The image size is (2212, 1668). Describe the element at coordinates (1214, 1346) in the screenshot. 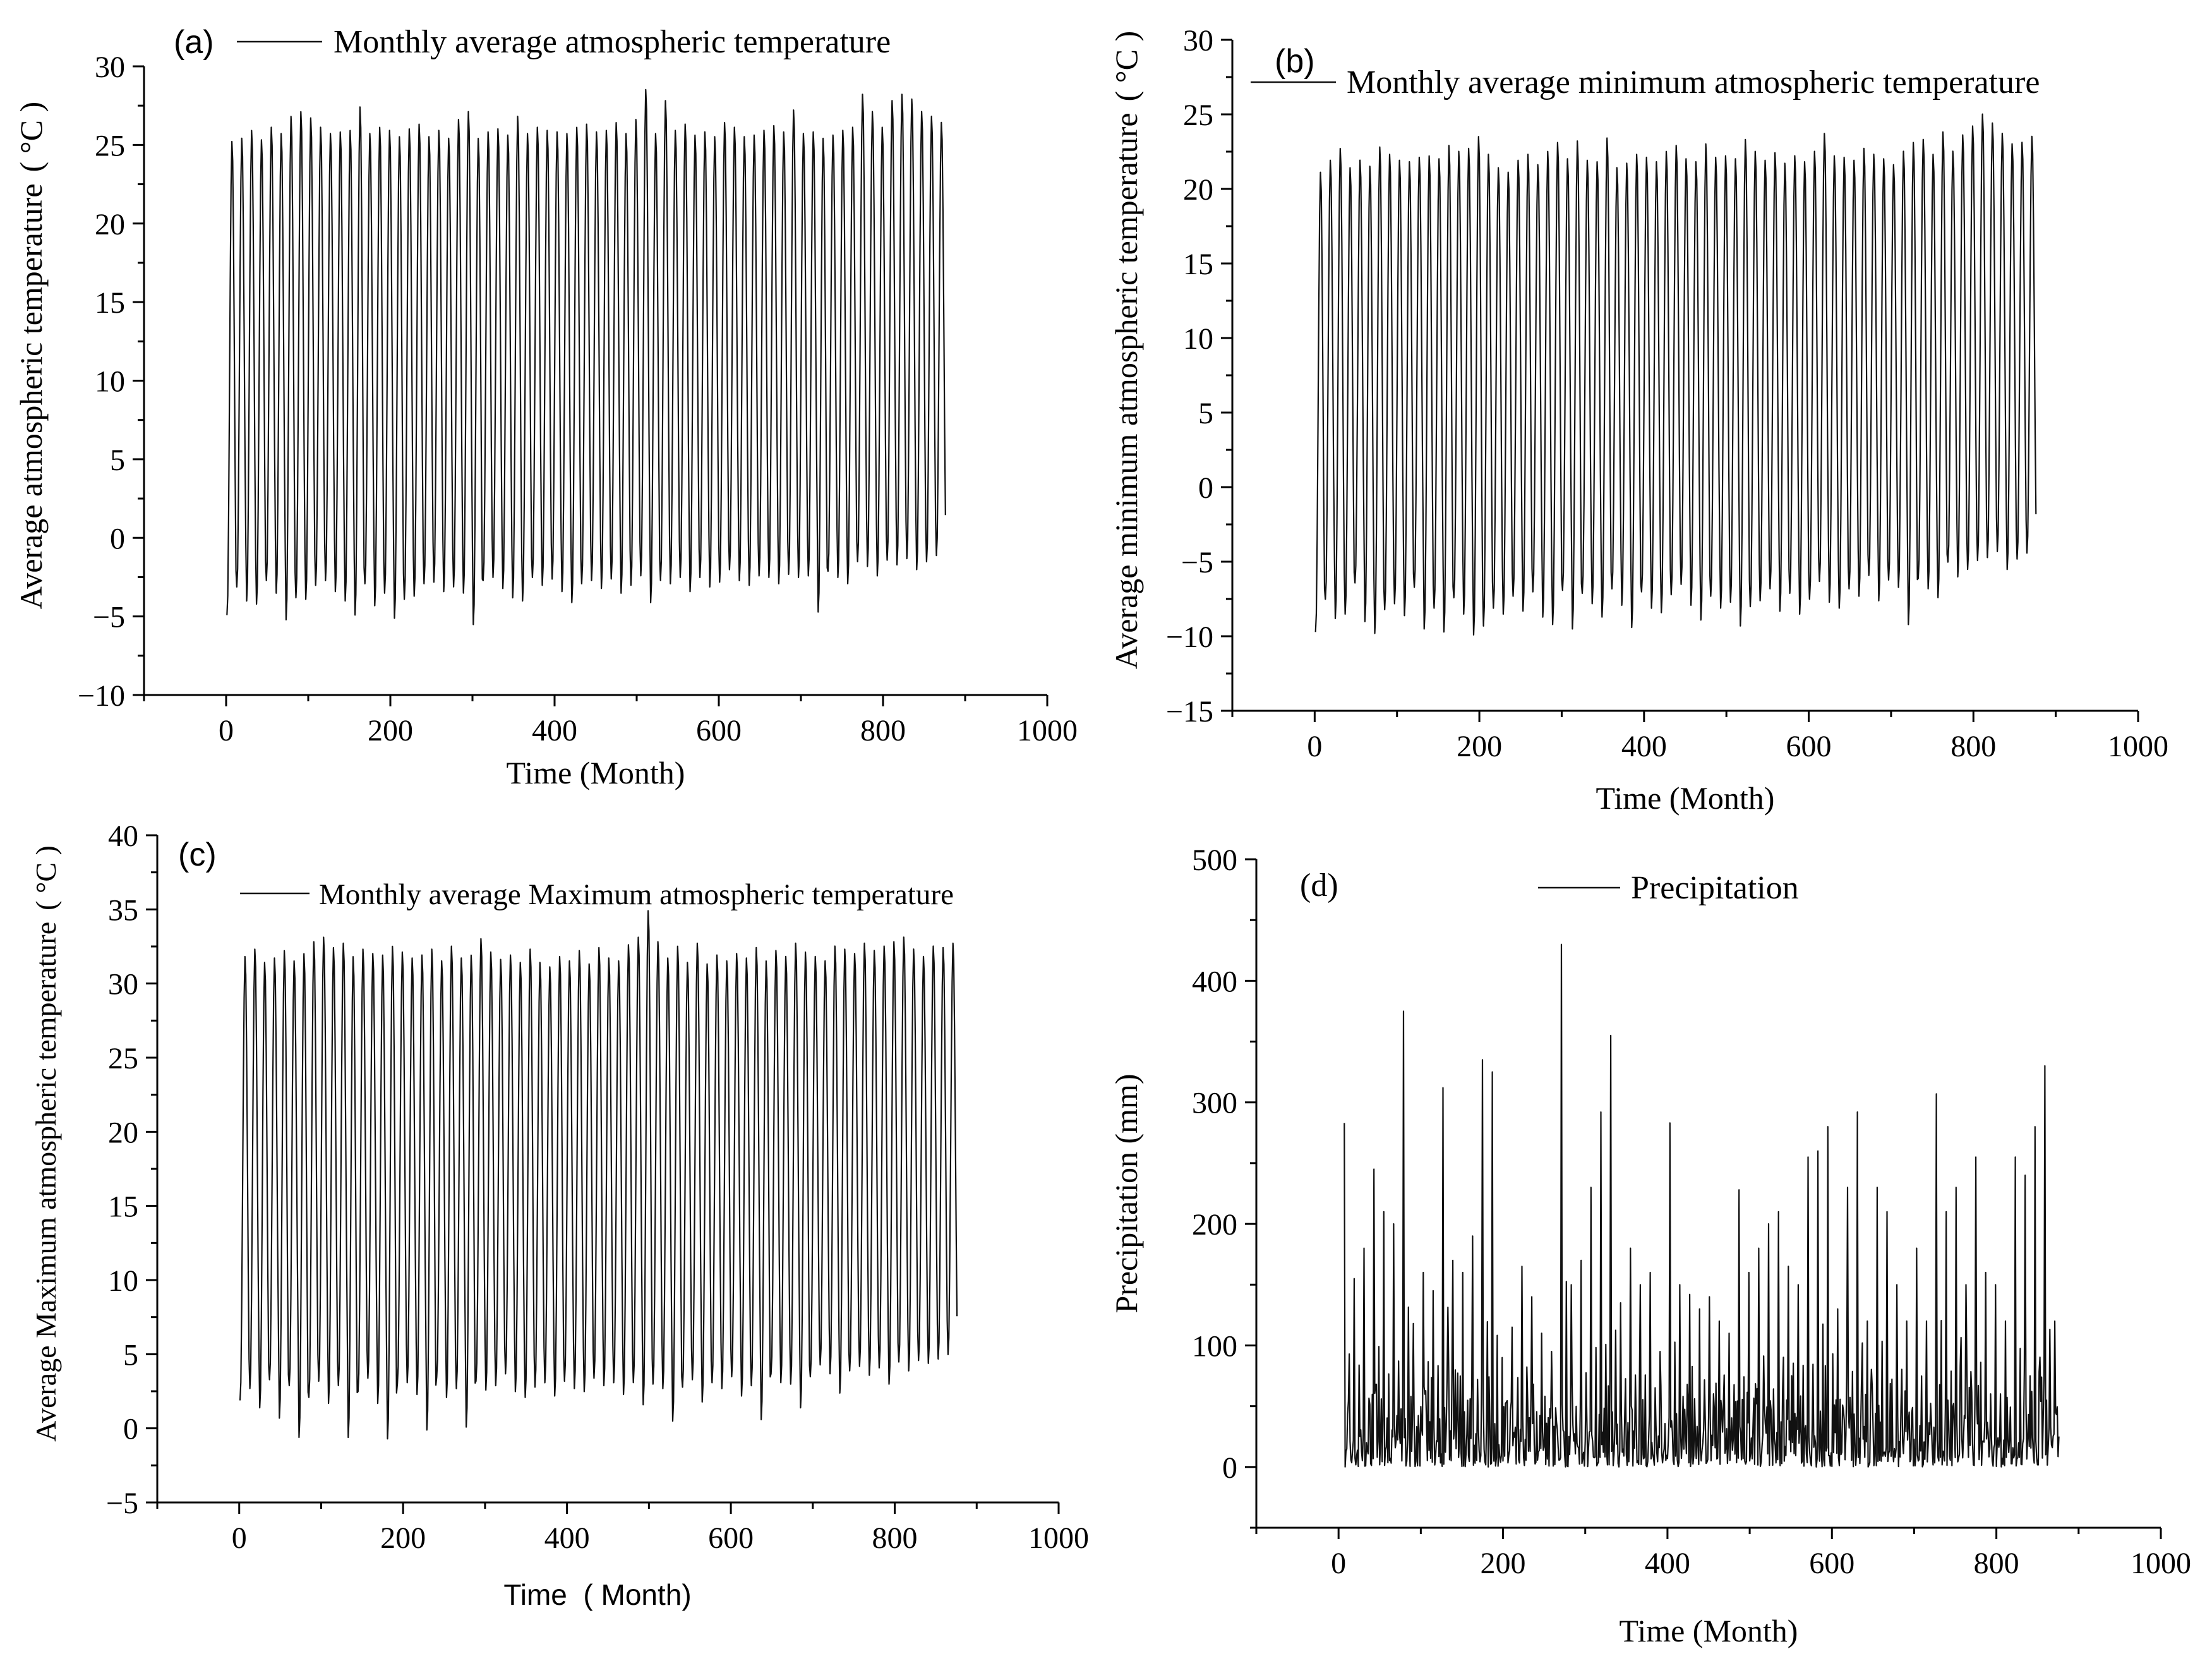

I see `y-tick-label: 100` at that location.